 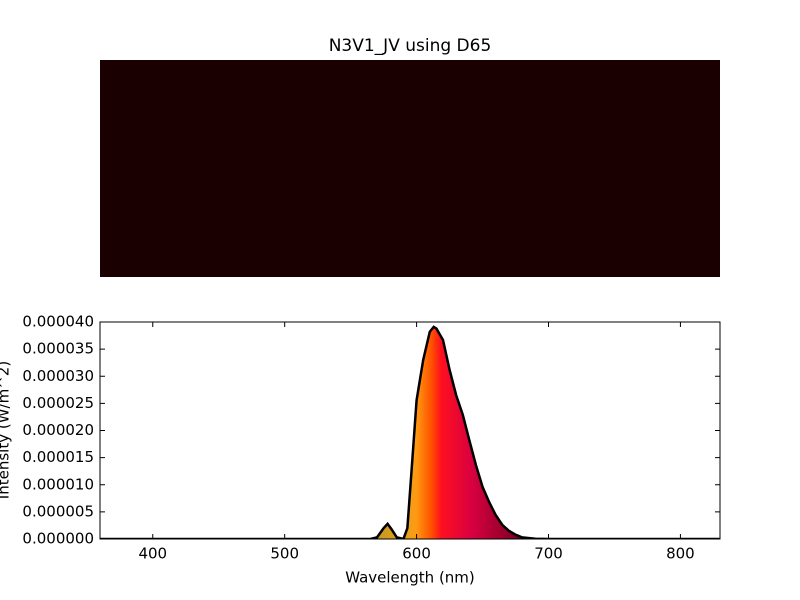 I want to click on x-tick-label: 700, so click(x=548, y=554).